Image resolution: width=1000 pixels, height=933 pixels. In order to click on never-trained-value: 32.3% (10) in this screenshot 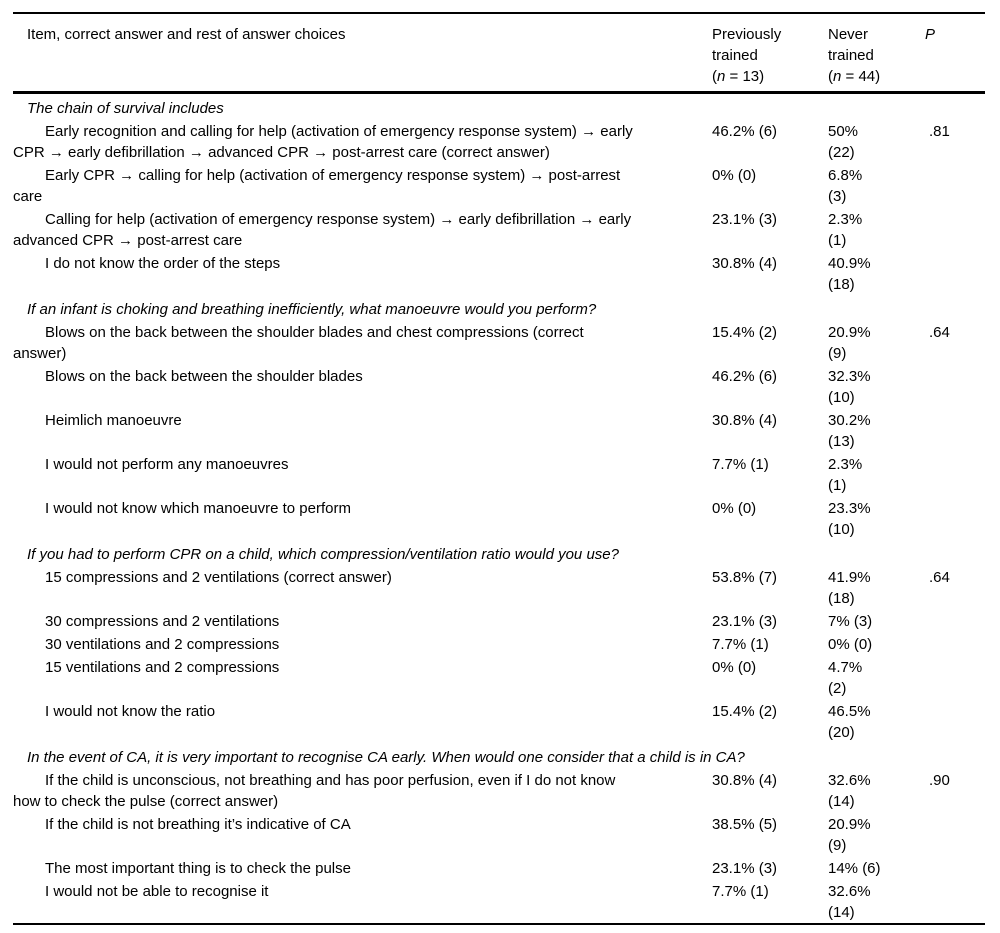, I will do `click(849, 387)`.